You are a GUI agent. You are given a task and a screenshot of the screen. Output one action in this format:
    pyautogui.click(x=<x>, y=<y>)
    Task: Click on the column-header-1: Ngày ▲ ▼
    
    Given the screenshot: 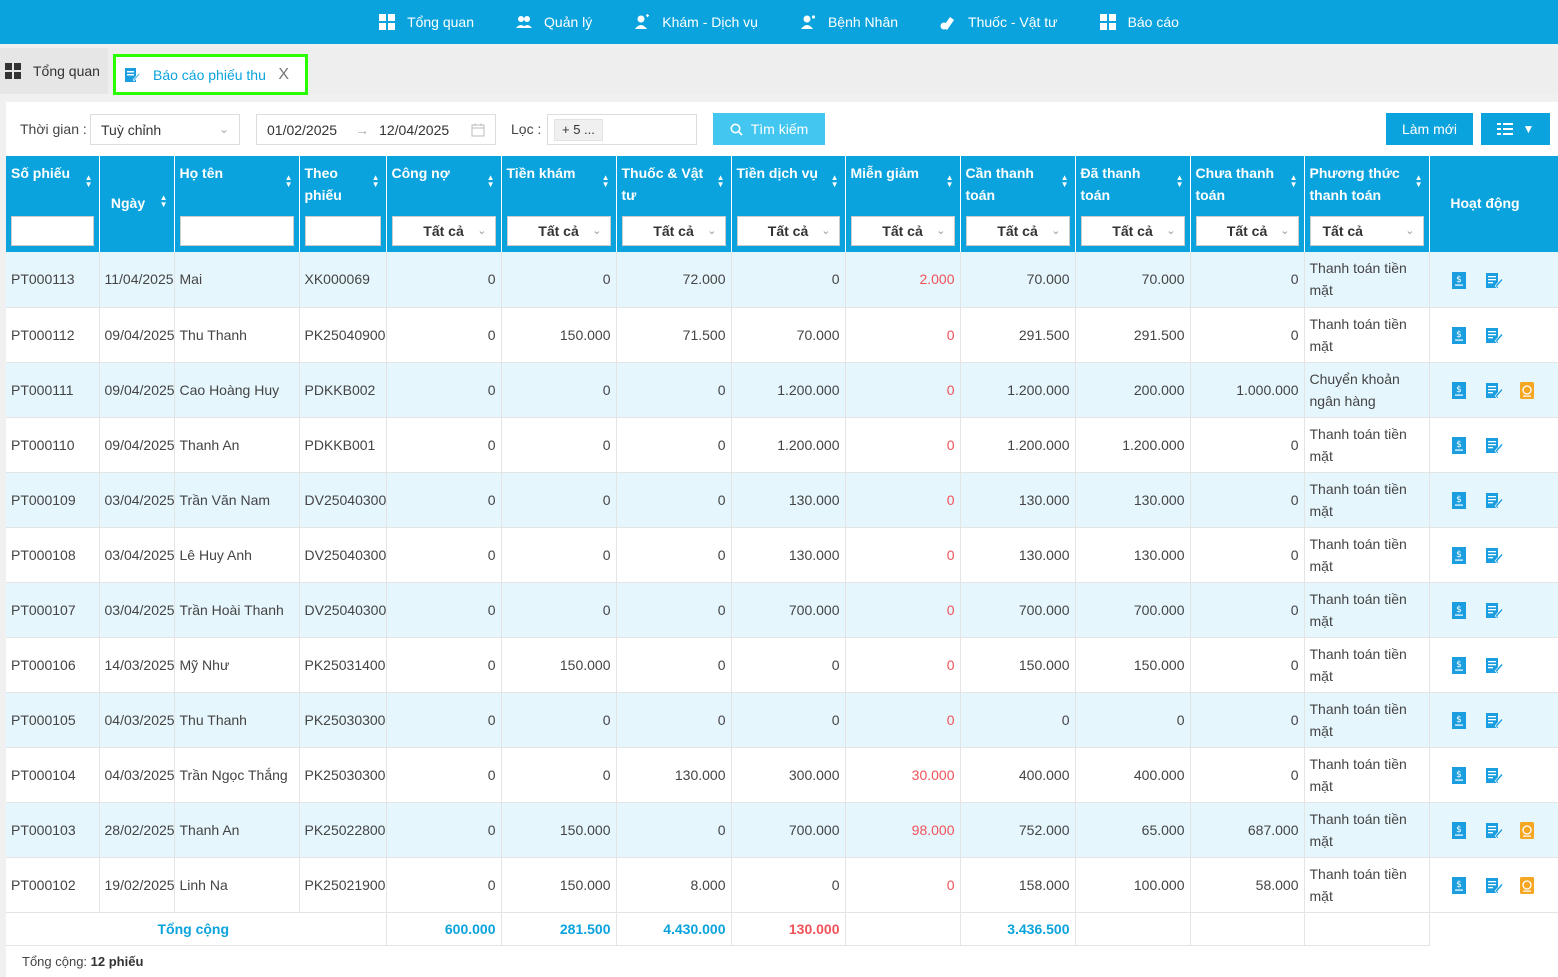 What is the action you would take?
    pyautogui.click(x=137, y=204)
    